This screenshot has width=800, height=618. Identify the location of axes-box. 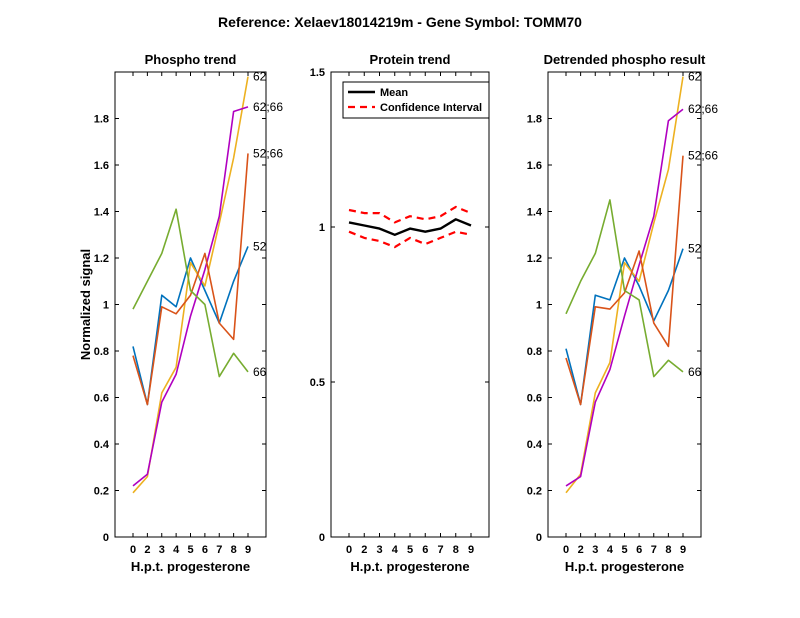
(190, 304).